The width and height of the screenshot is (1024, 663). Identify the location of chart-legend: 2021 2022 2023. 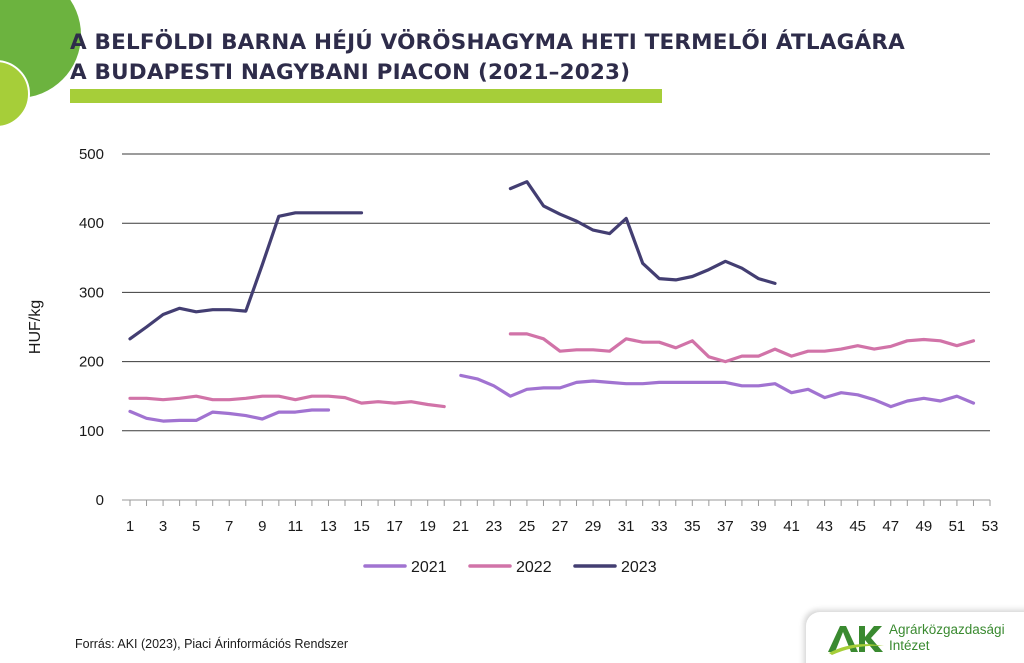
(510, 567).